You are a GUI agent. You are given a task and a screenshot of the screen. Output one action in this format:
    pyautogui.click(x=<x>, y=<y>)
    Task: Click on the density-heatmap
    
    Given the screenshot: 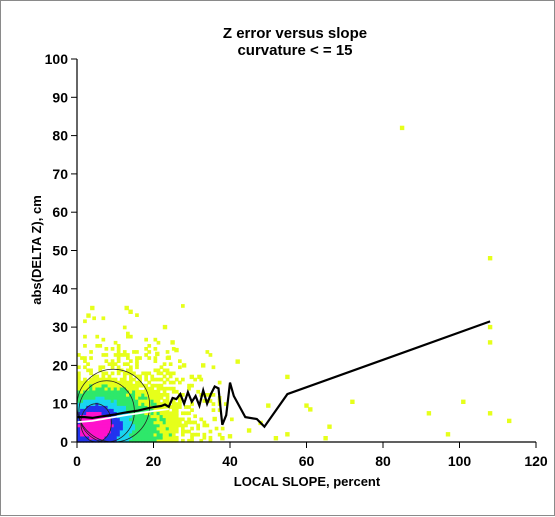 What is the action you would take?
    pyautogui.click(x=155, y=373)
    